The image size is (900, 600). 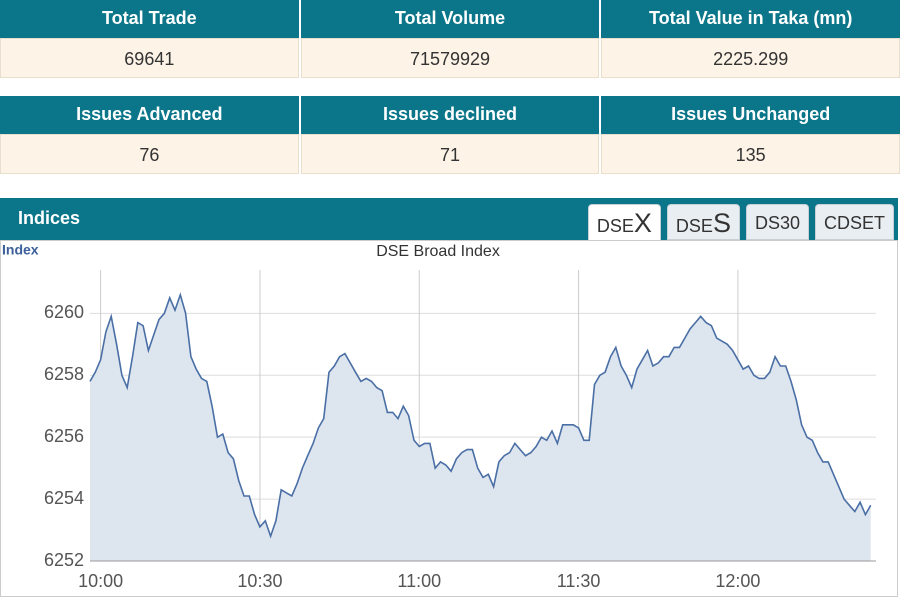 I want to click on y-tick-label: 6258, so click(x=64, y=374).